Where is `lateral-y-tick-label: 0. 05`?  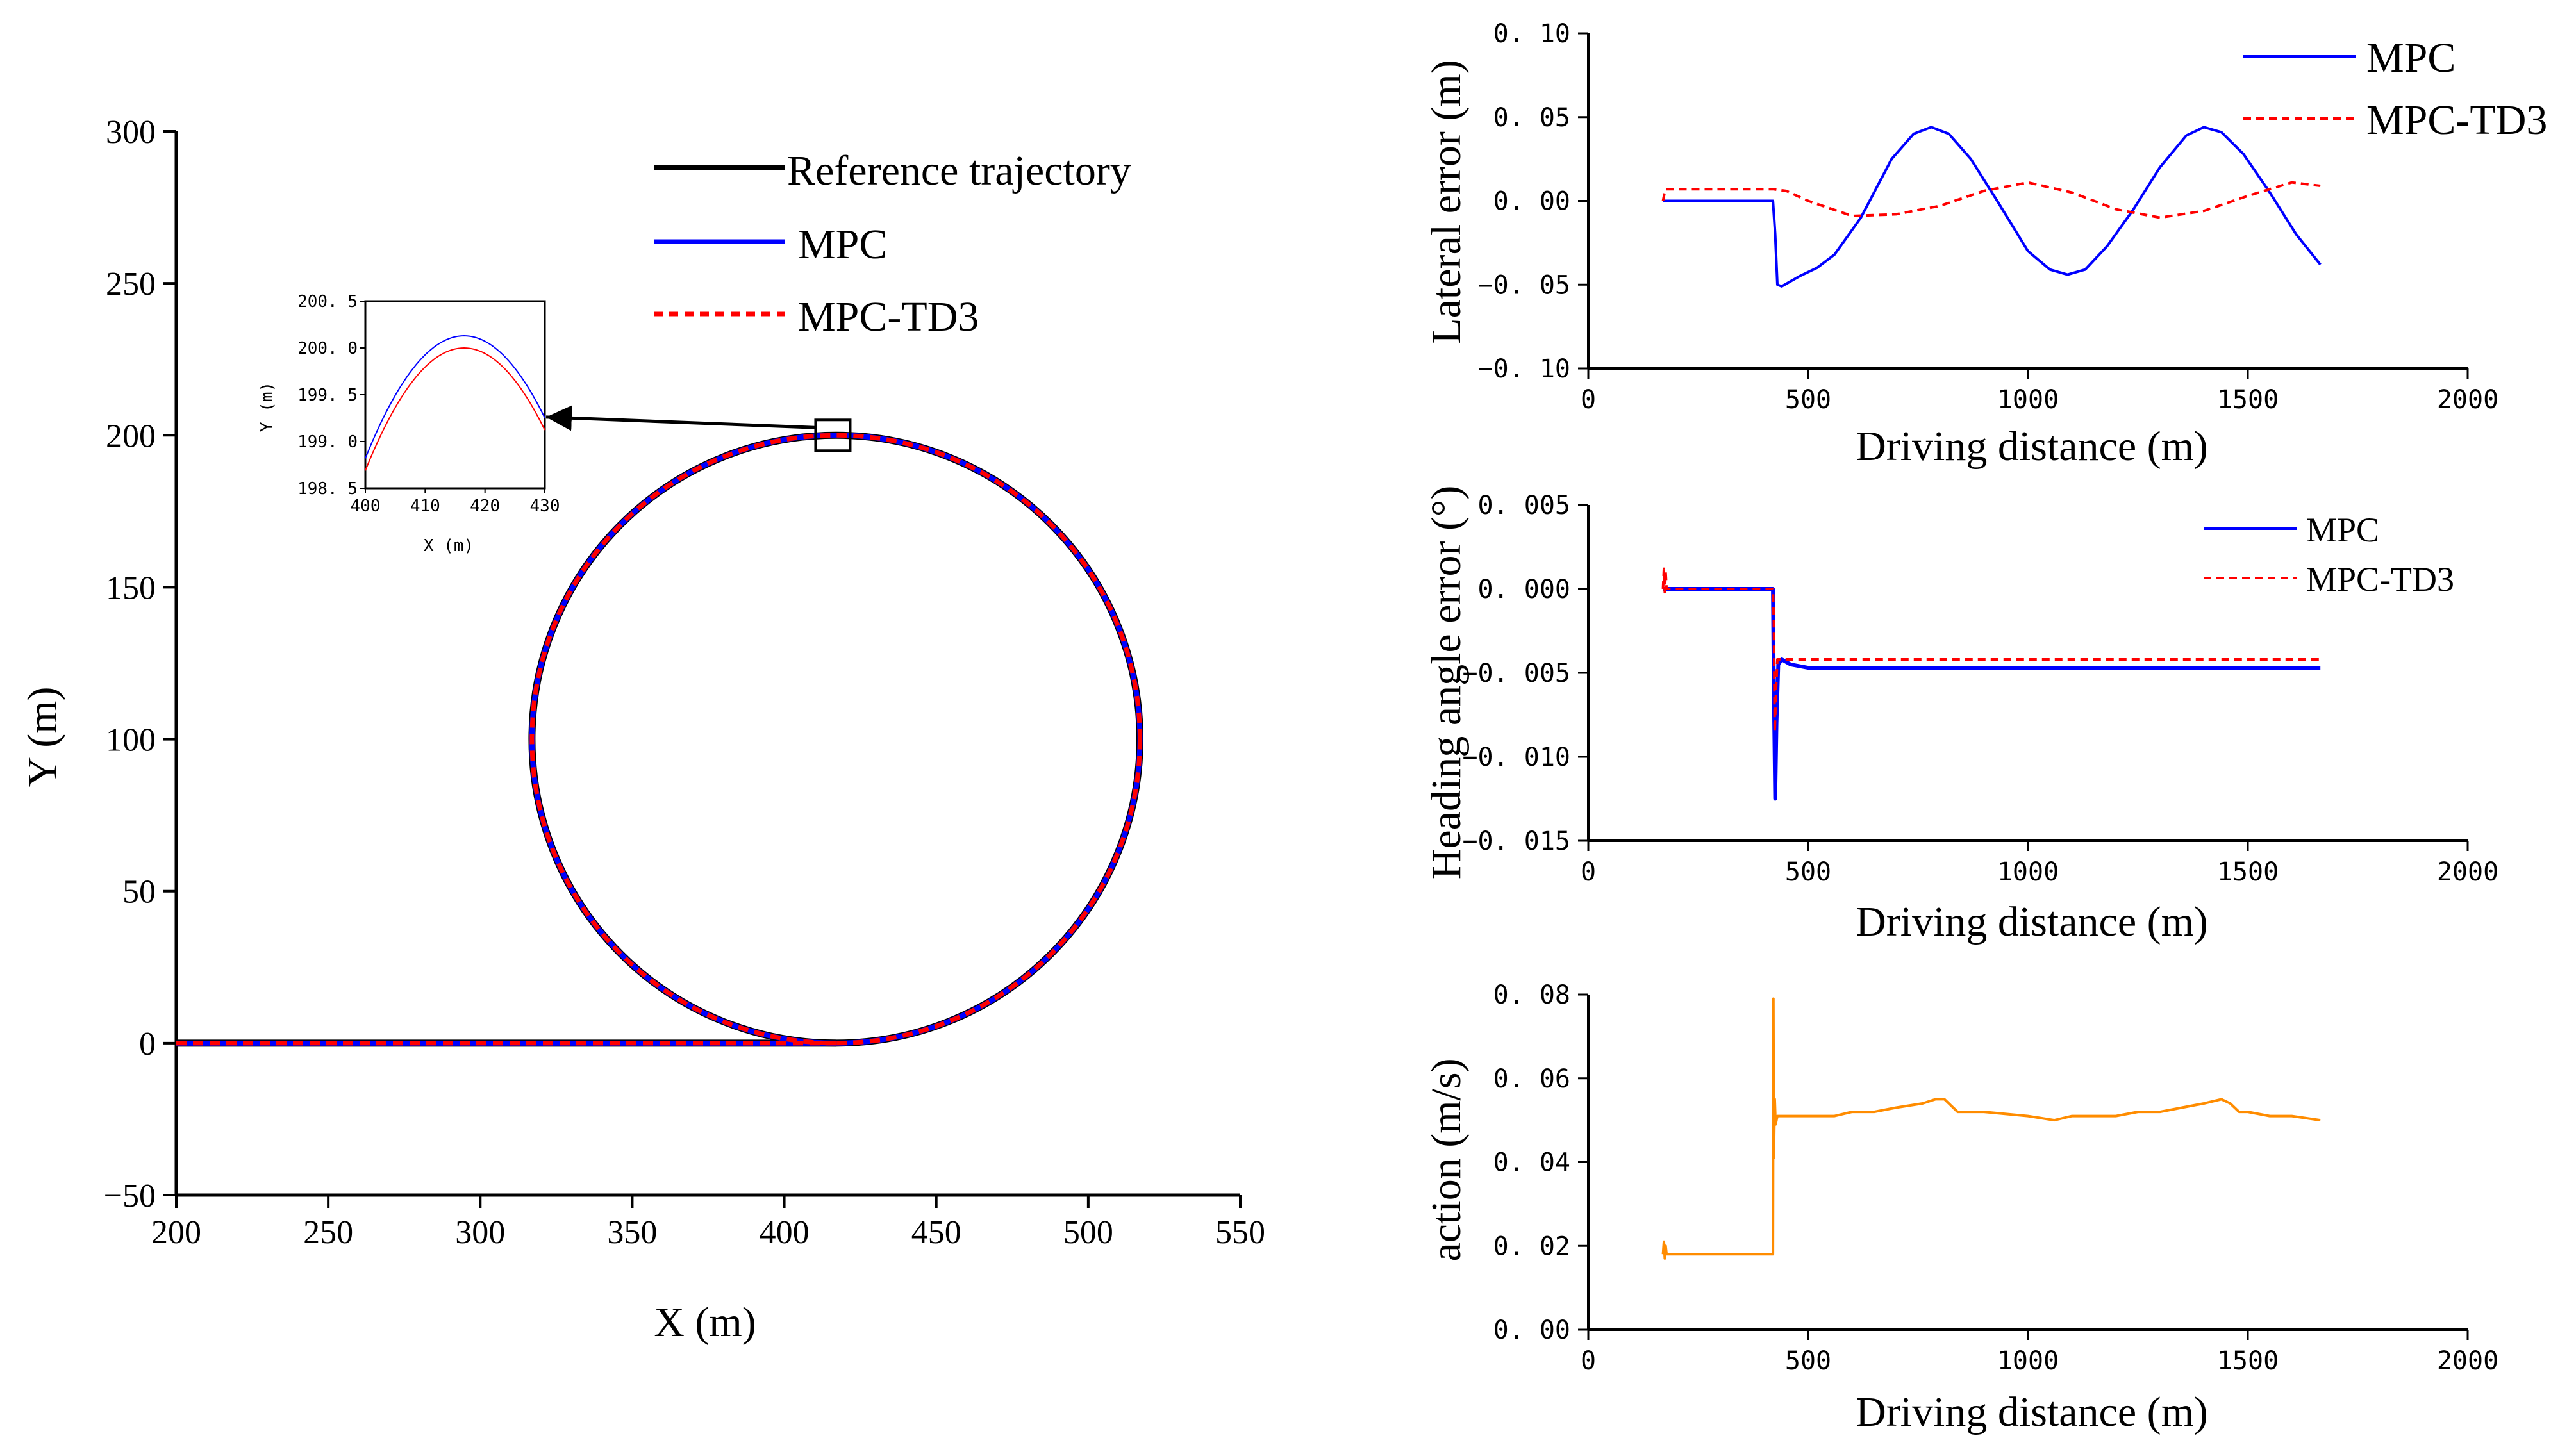
lateral-y-tick-label: 0. 05 is located at coordinates (1531, 118).